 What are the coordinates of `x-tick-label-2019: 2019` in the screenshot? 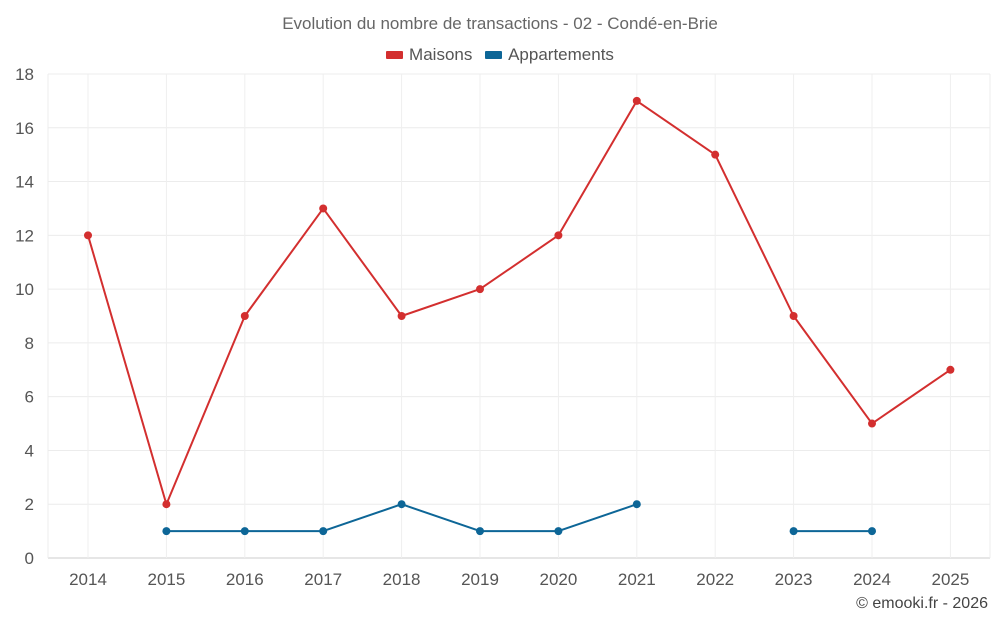 It's located at (480, 579).